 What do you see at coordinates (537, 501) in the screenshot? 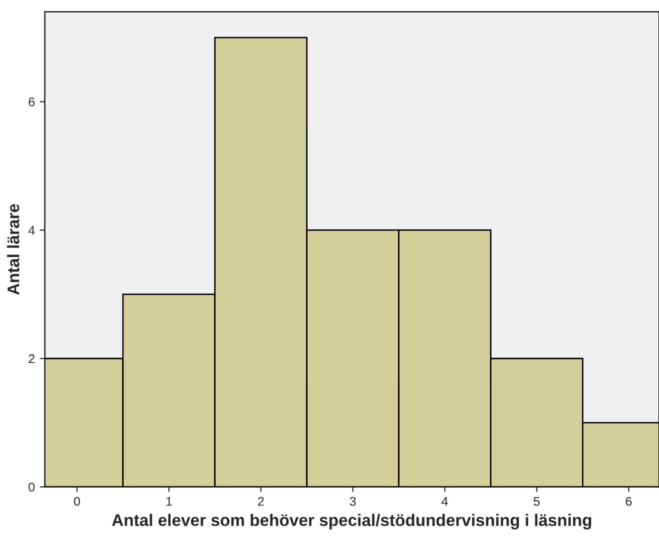
I see `x-tick-label: 5` at bounding box center [537, 501].